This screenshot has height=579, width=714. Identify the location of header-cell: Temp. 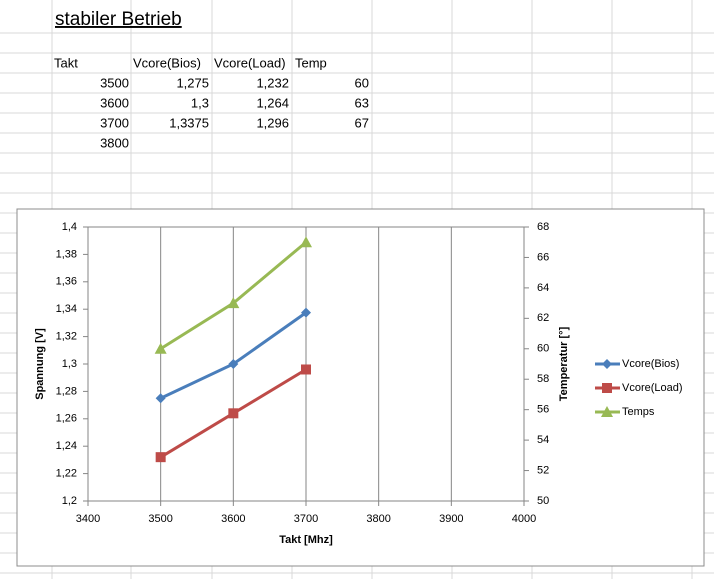
(311, 62).